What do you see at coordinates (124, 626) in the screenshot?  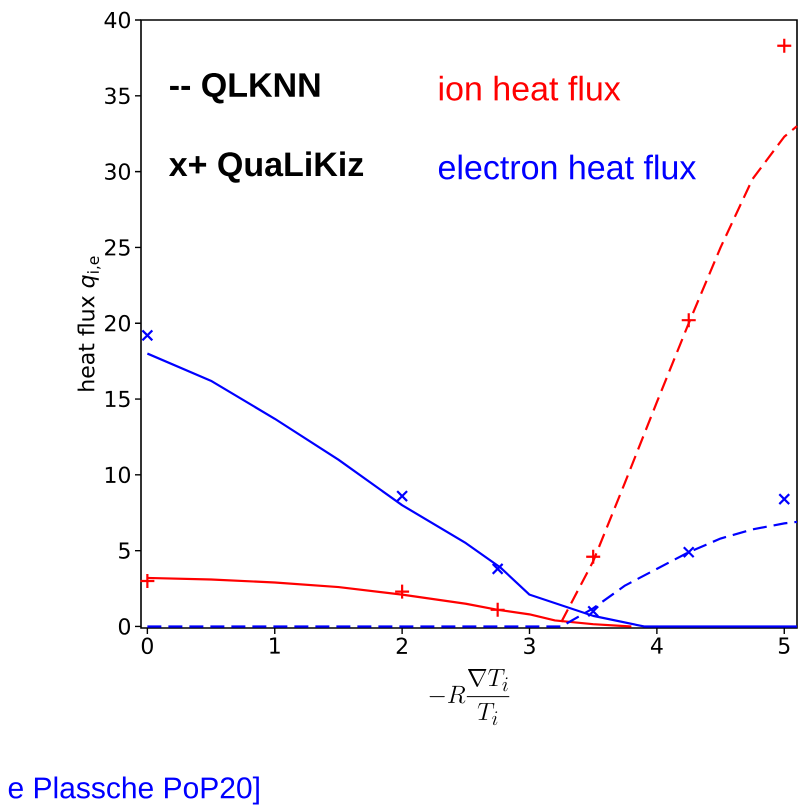 I see `y-tick-label: 0` at bounding box center [124, 626].